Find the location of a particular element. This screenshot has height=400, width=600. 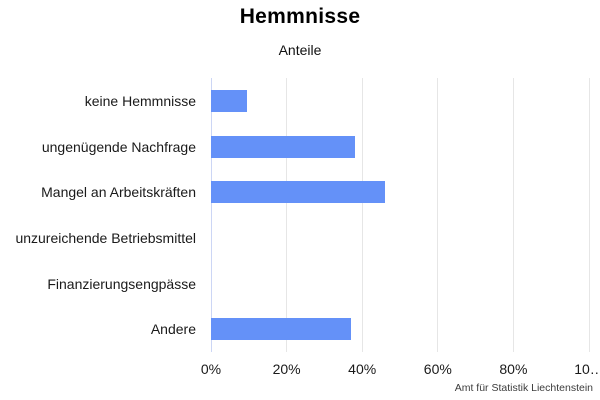

x-tick-label: 40% is located at coordinates (362, 369).